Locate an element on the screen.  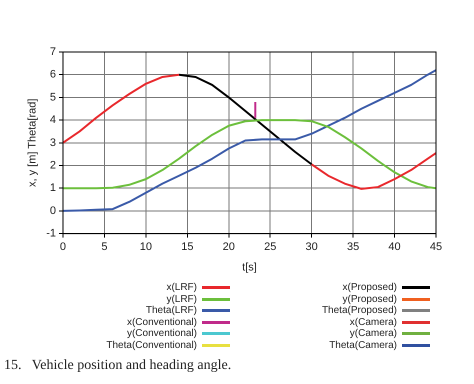
y-tick-label: -1 is located at coordinates (51, 234).